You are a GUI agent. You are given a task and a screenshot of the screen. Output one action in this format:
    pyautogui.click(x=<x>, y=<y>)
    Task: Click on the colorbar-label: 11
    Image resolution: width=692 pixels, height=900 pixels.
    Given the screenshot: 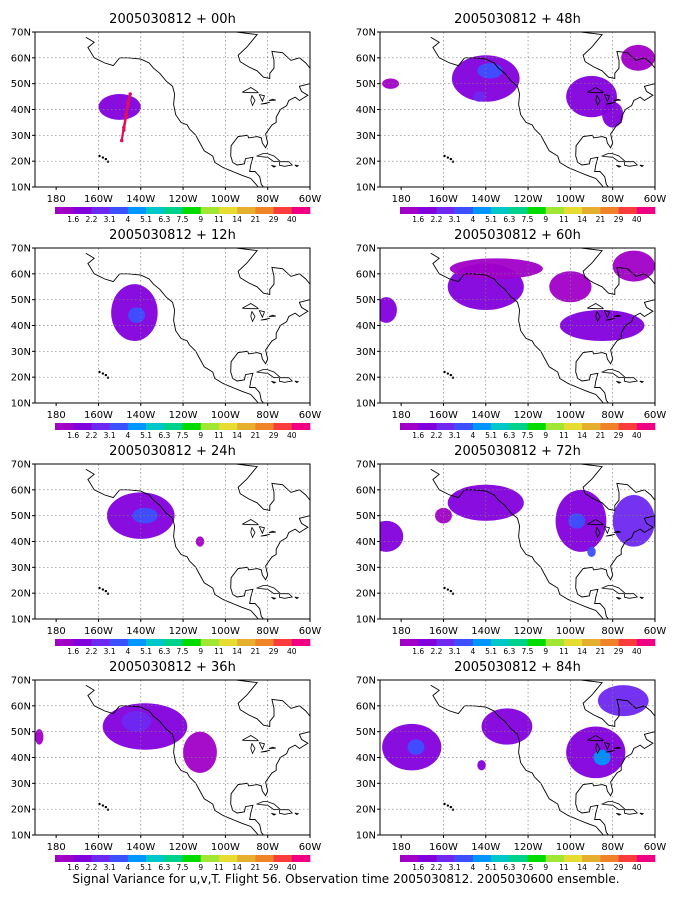 What is the action you would take?
    pyautogui.click(x=219, y=651)
    